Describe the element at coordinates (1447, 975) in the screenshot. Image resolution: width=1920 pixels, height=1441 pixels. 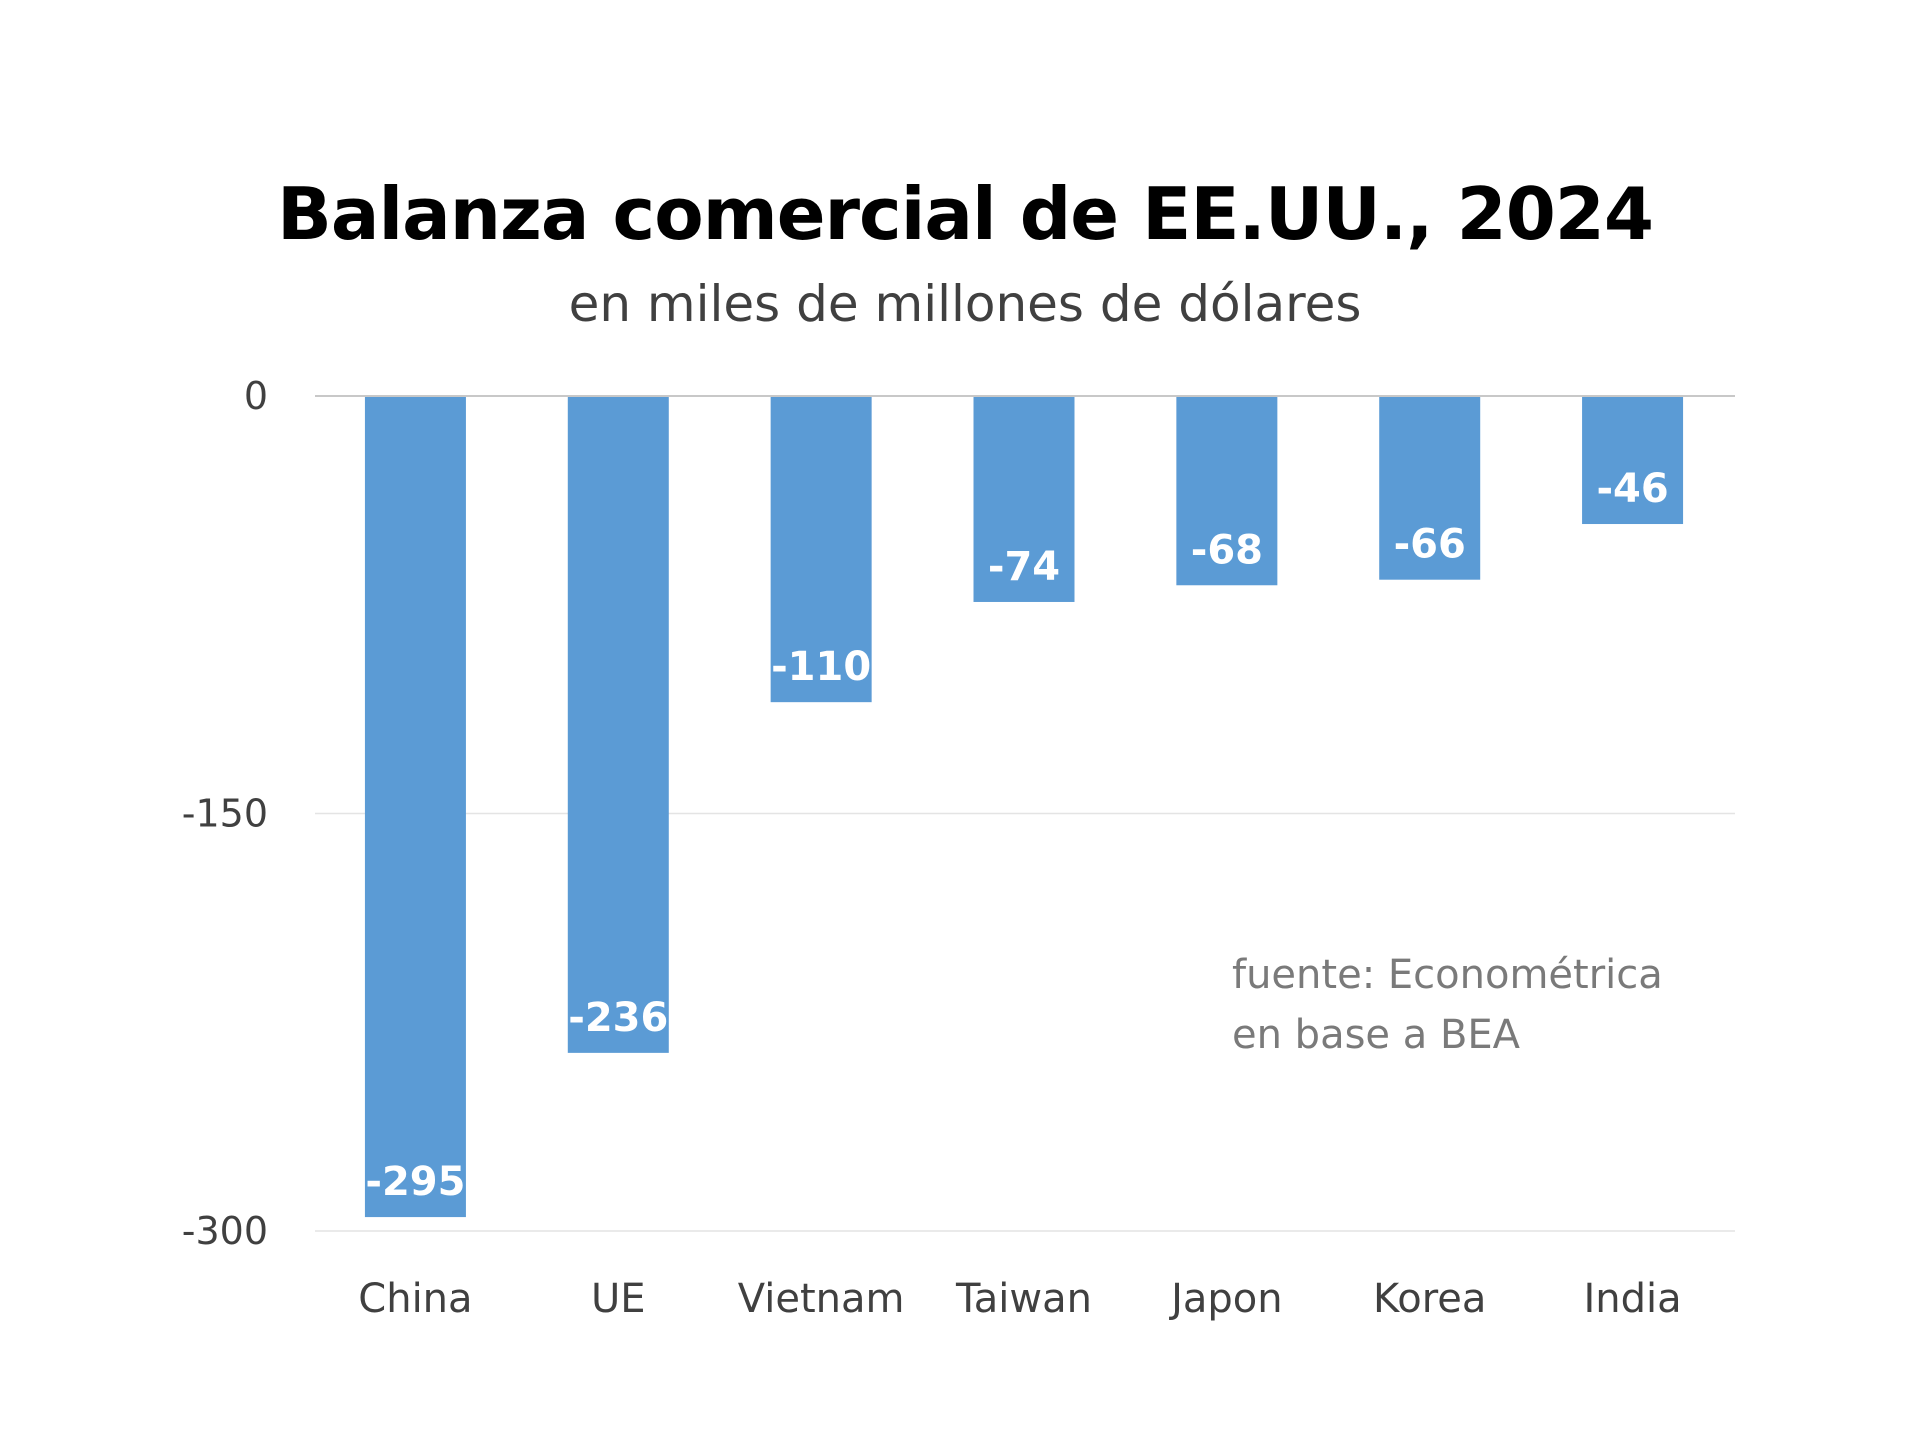
I see `source-line-1: fuente: Econométrica` at that location.